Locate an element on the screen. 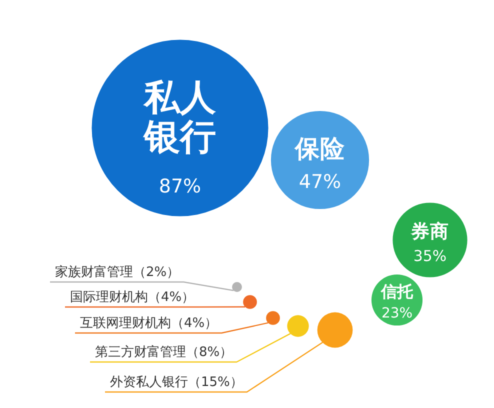 The image size is (494, 408). category-label: 互联网理财机构 is located at coordinates (125, 323).